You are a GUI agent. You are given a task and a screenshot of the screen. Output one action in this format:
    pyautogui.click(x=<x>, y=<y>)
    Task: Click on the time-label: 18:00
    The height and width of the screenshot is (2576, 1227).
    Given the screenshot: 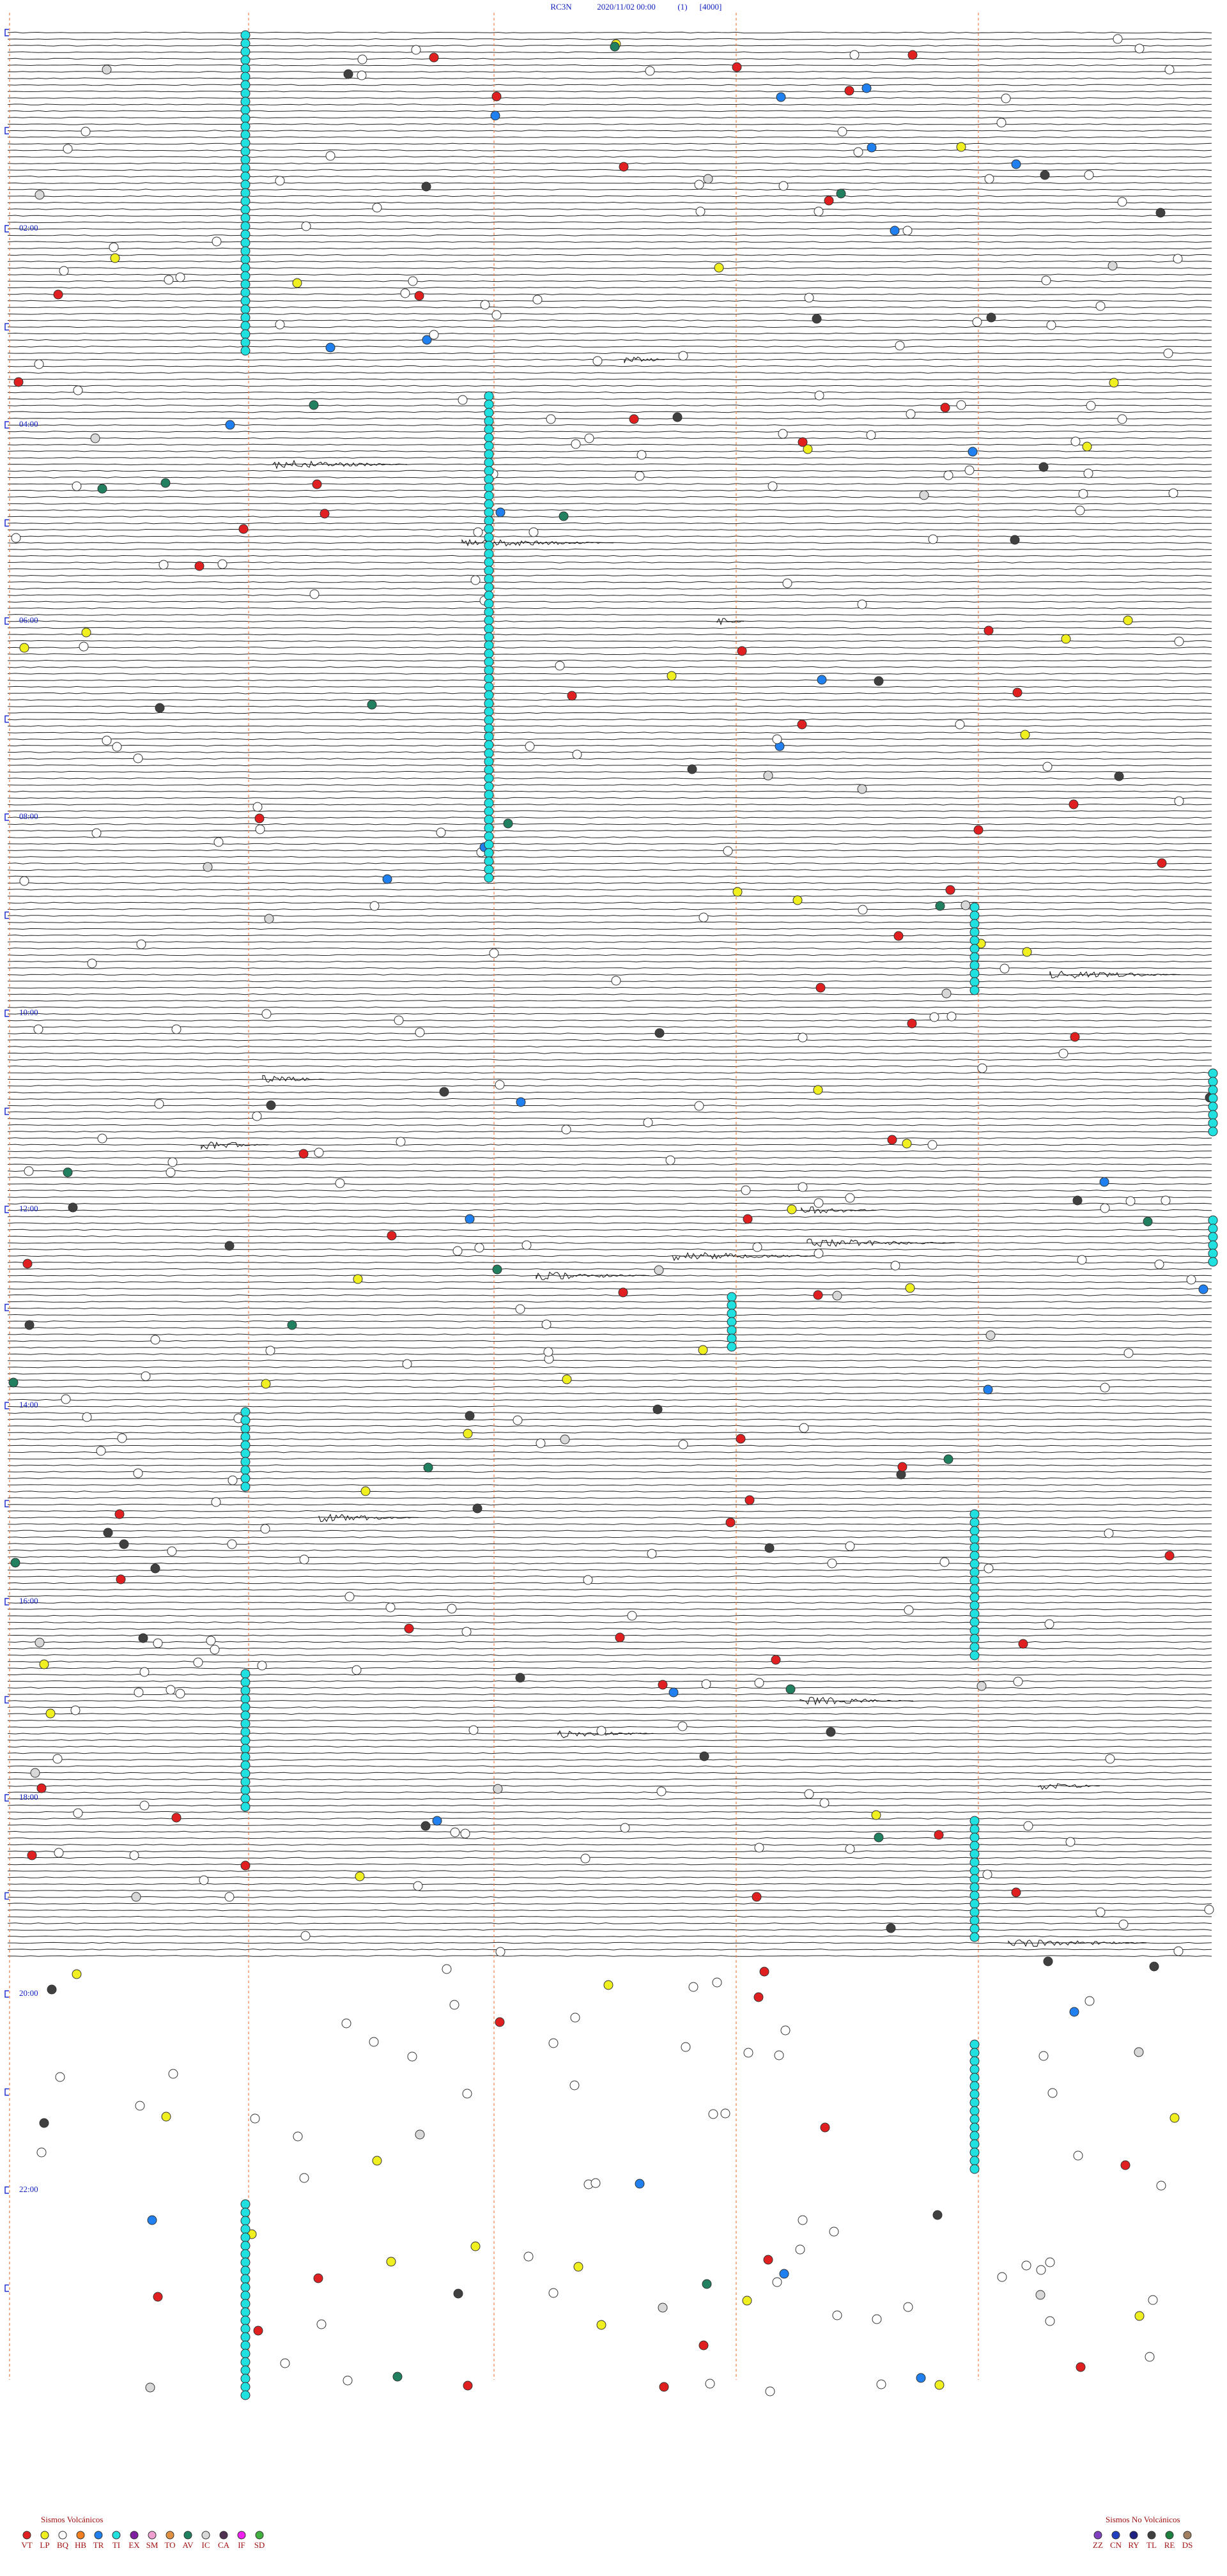 What is the action you would take?
    pyautogui.click(x=28, y=1797)
    